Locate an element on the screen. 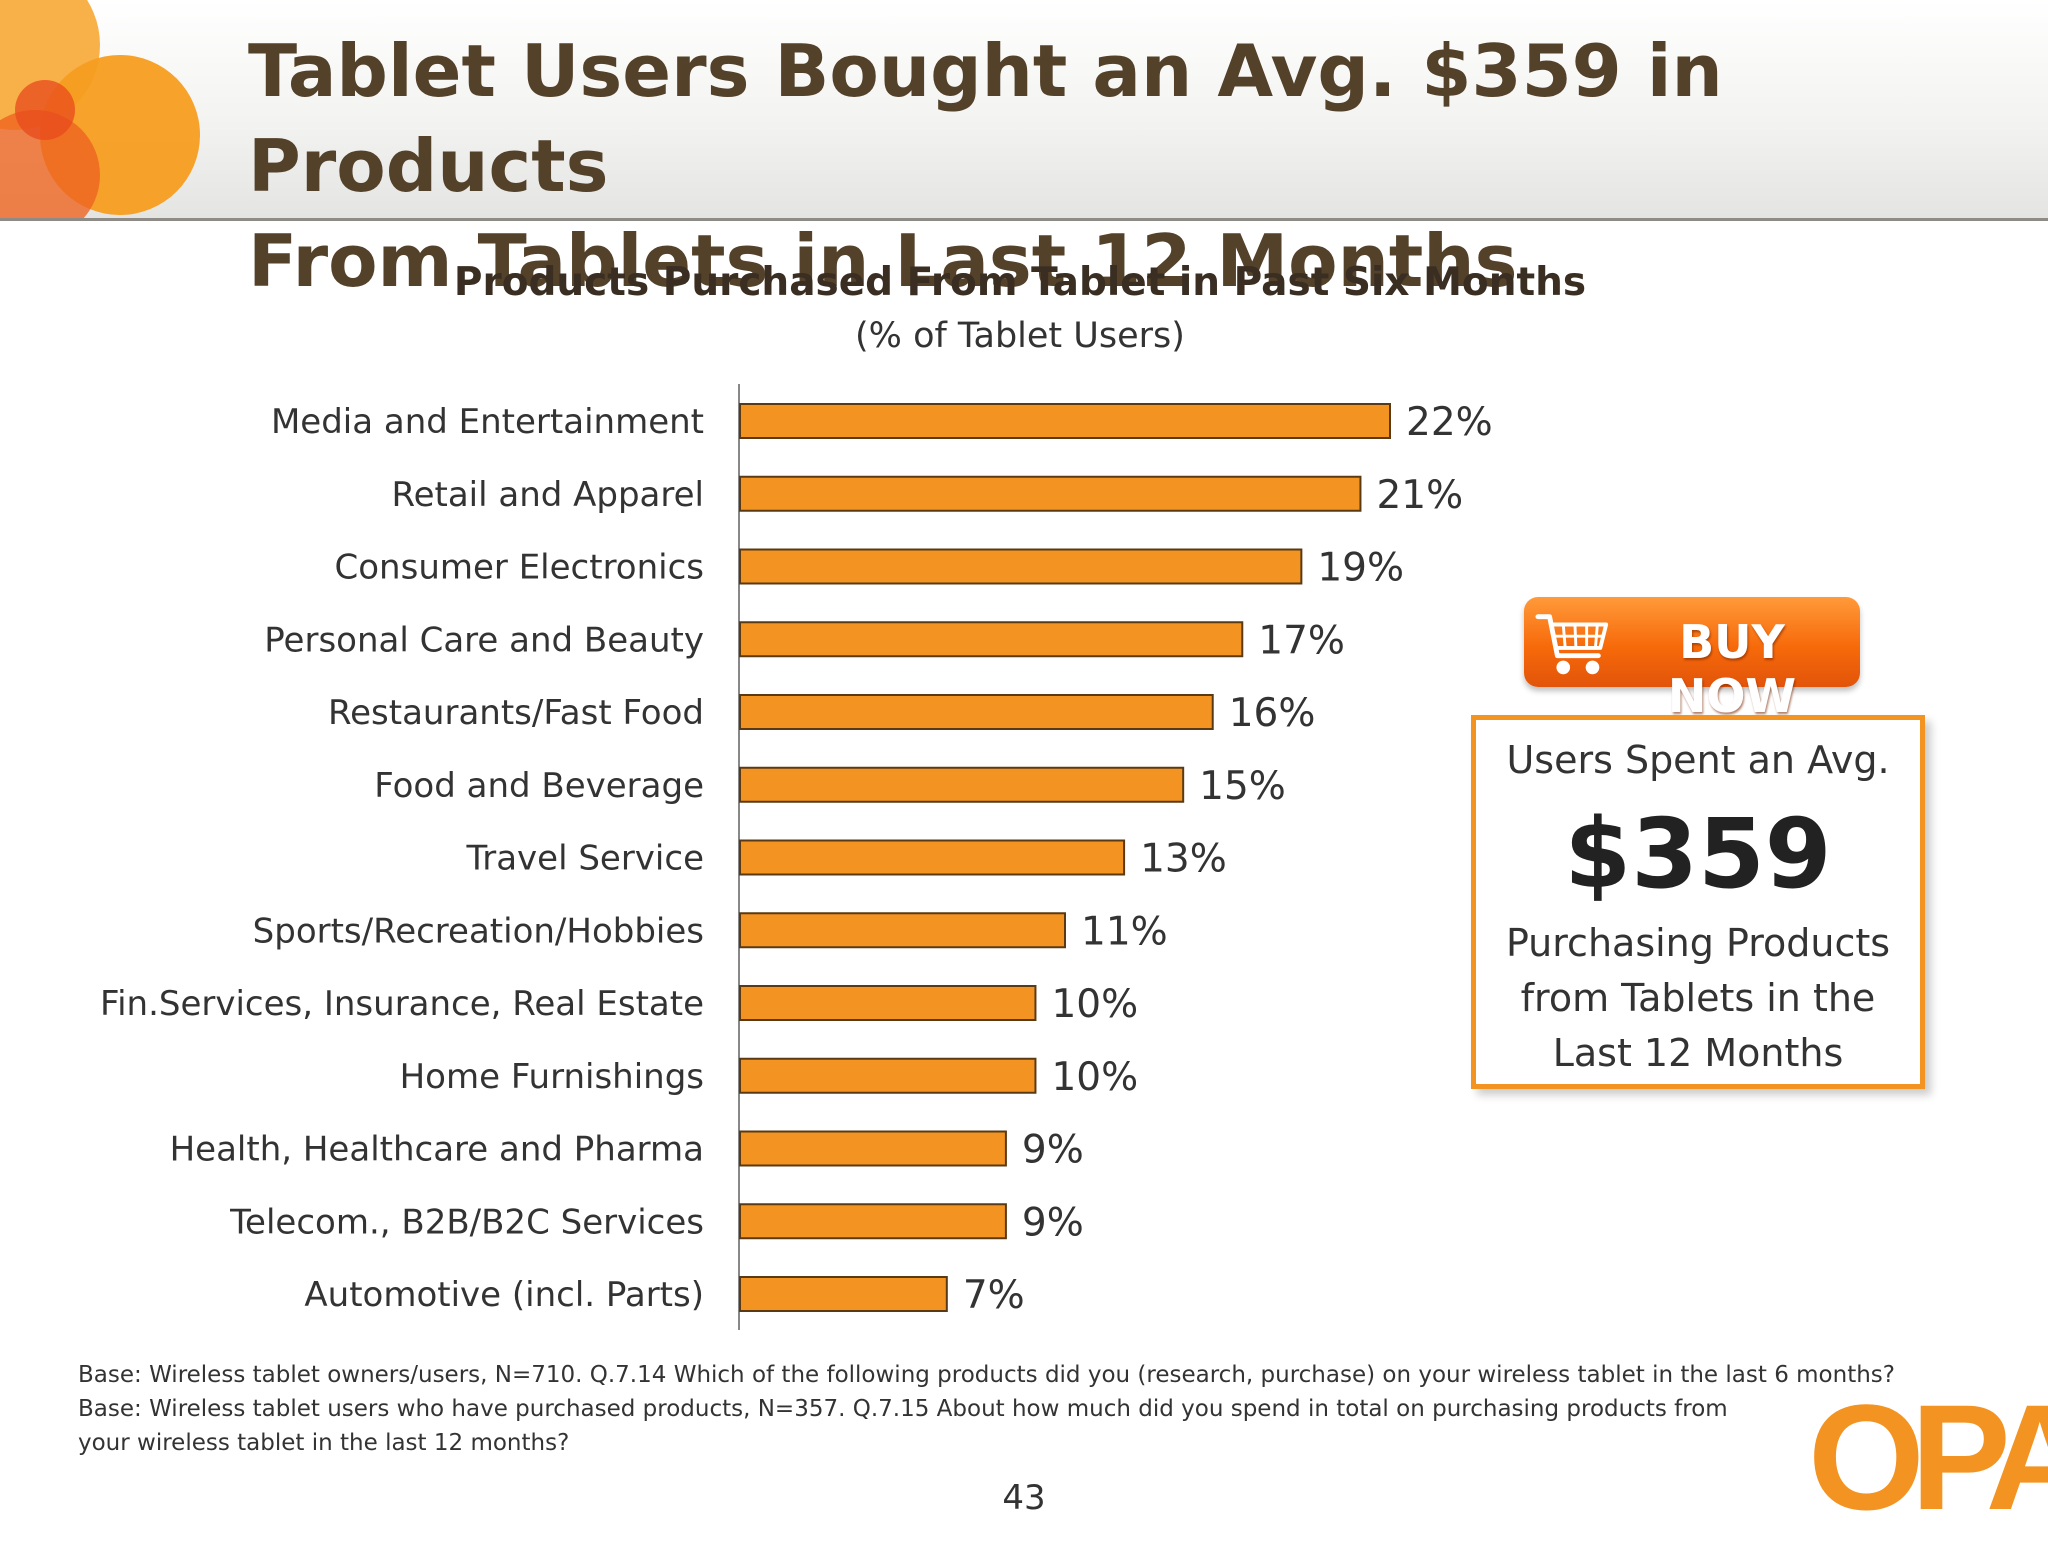 The image size is (2048, 1541). buy-now-label: BUY NOW is located at coordinates (1732, 669).